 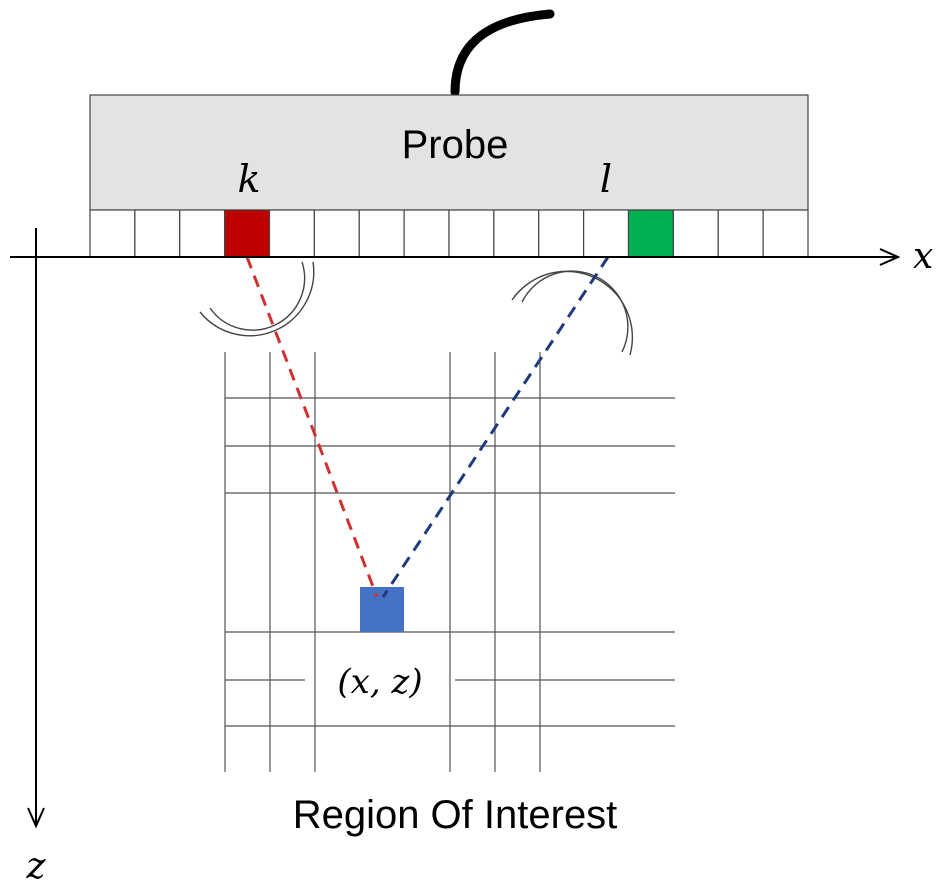 I want to click on transducer-array, so click(x=449, y=233).